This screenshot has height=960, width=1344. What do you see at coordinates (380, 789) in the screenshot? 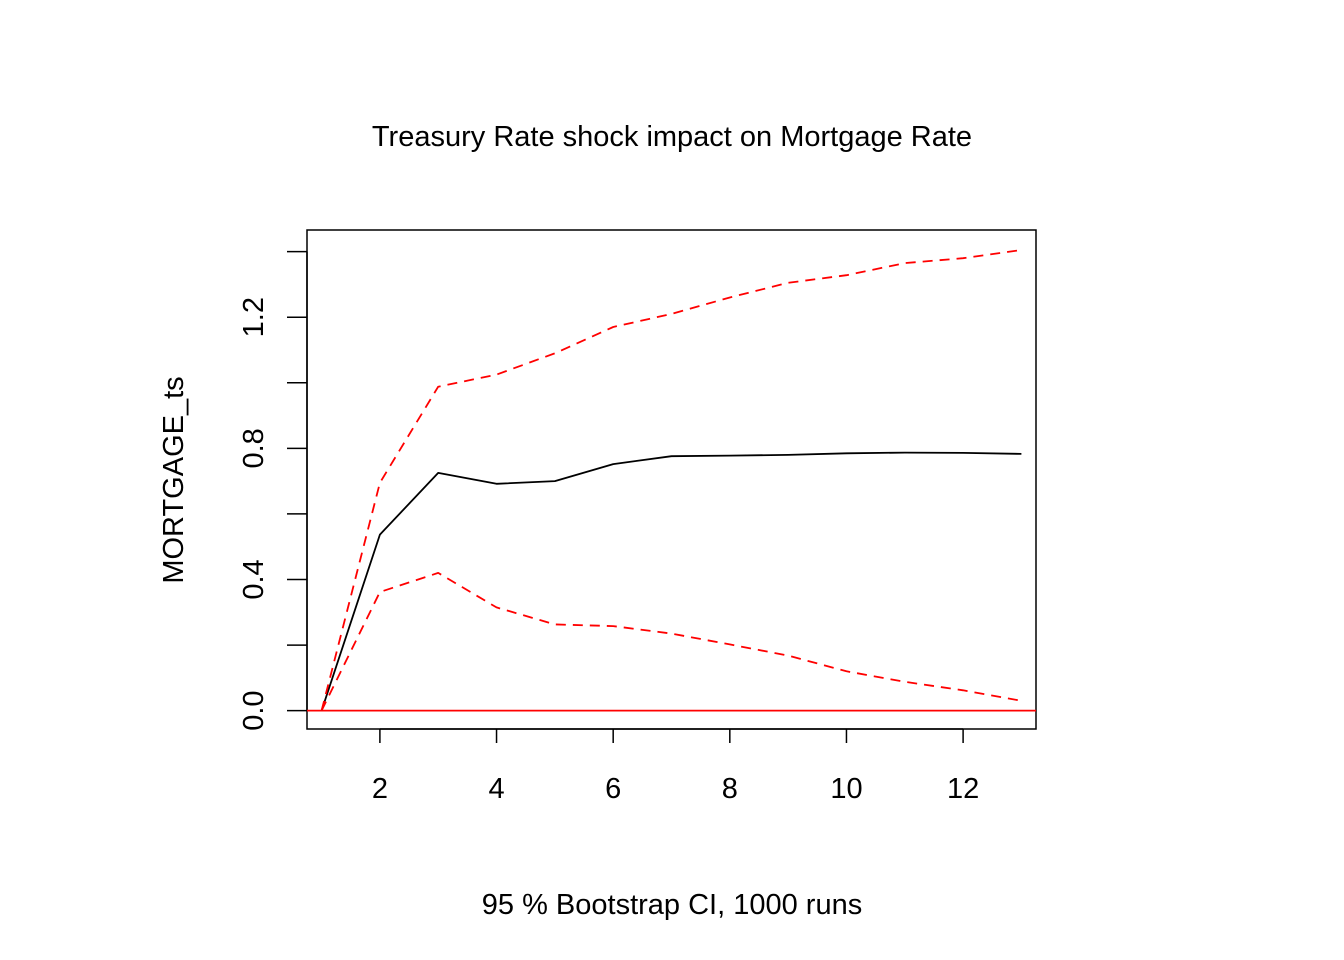
I see `x-tick-label: 2` at bounding box center [380, 789].